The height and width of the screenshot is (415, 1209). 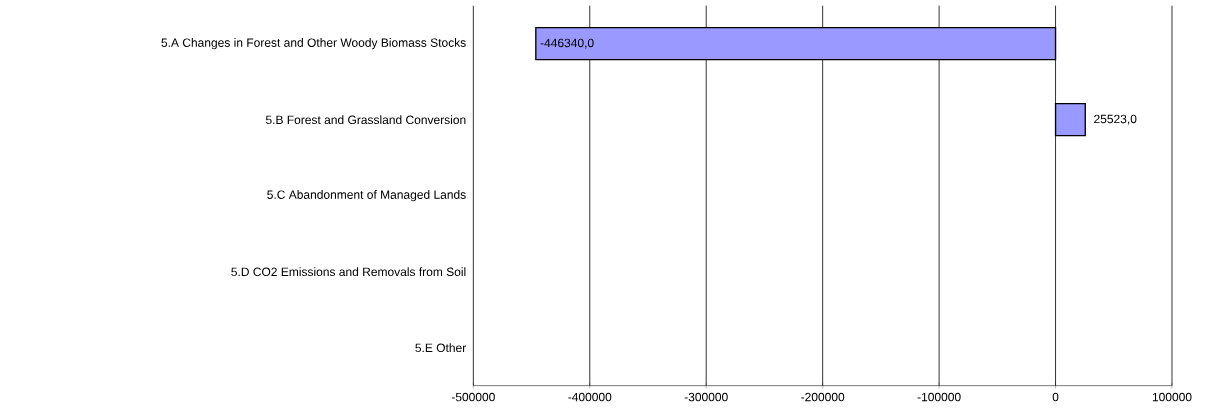 What do you see at coordinates (441, 348) in the screenshot?
I see `y-tick-label: 5.E Other` at bounding box center [441, 348].